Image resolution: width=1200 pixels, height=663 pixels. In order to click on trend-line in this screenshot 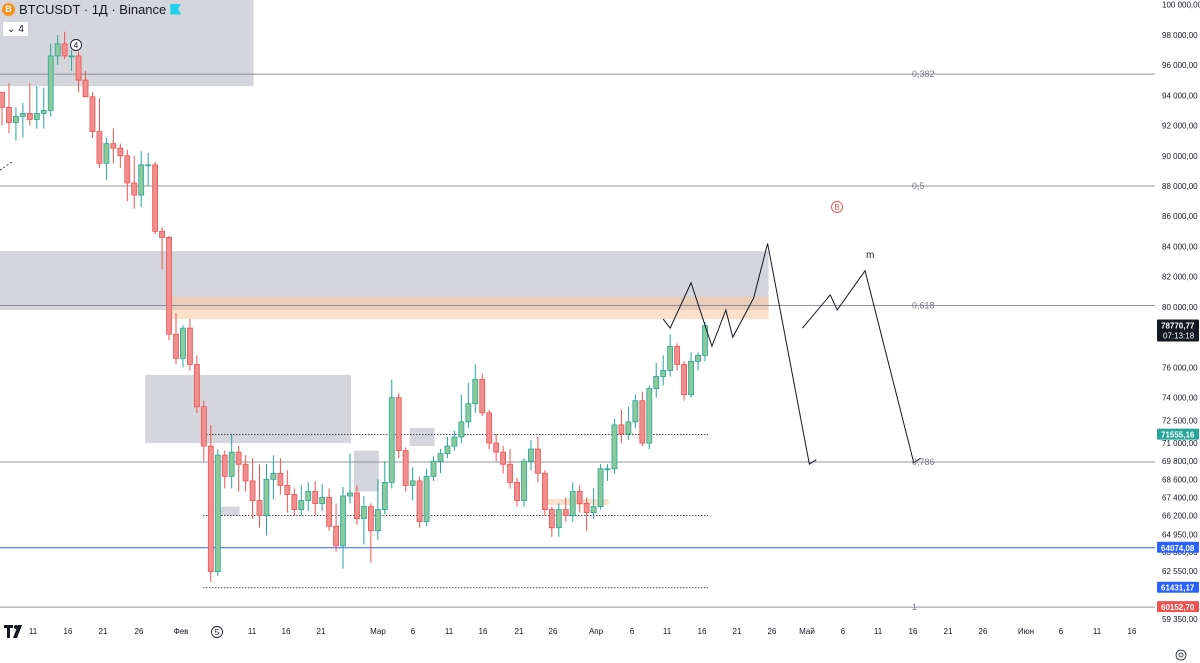, I will do `click(6, 166)`.